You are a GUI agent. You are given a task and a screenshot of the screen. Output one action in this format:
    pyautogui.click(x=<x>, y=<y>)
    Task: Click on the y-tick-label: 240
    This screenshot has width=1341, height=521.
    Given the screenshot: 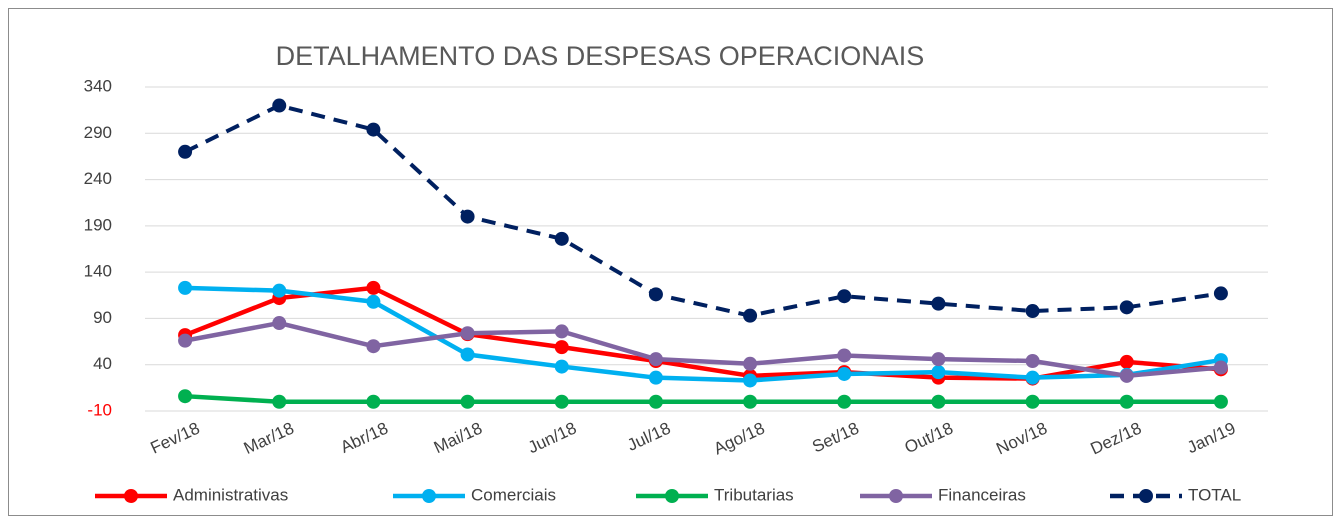 What is the action you would take?
    pyautogui.click(x=98, y=178)
    